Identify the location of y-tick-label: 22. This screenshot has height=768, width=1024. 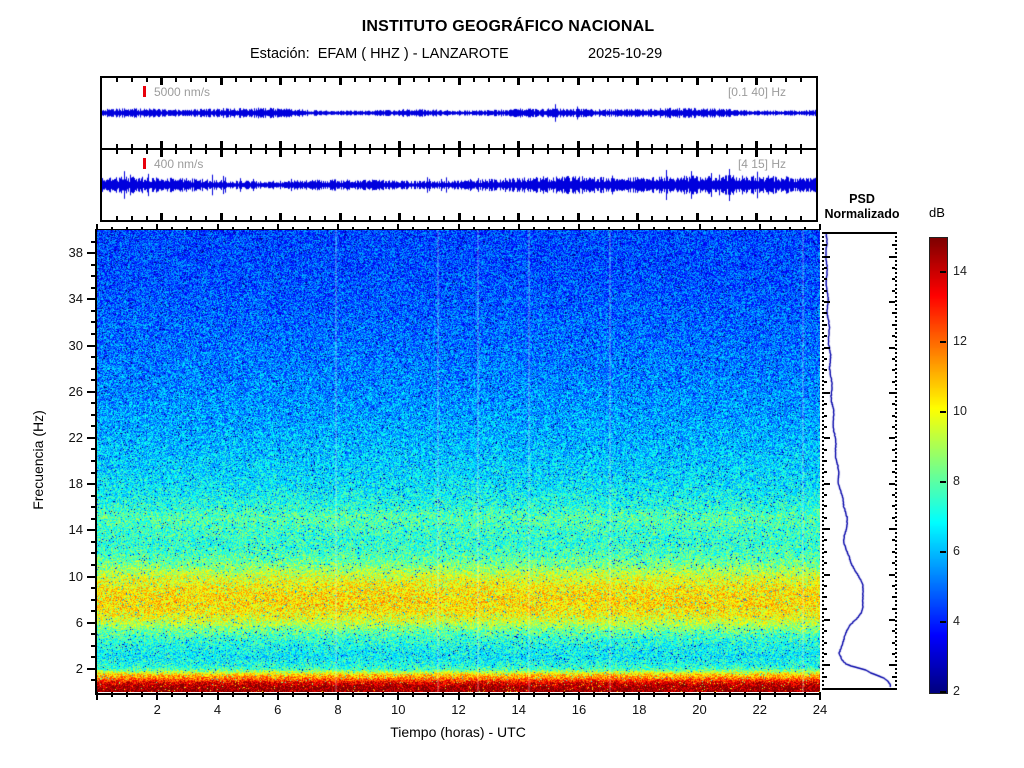
(75, 437).